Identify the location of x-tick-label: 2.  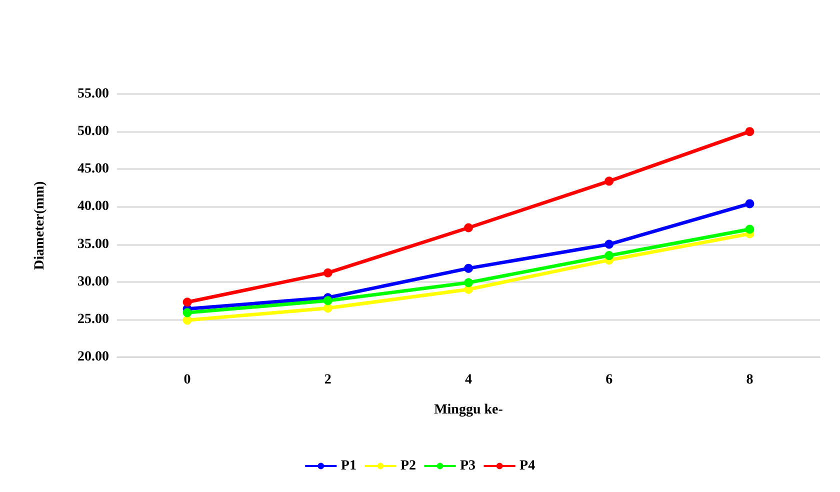
(328, 380).